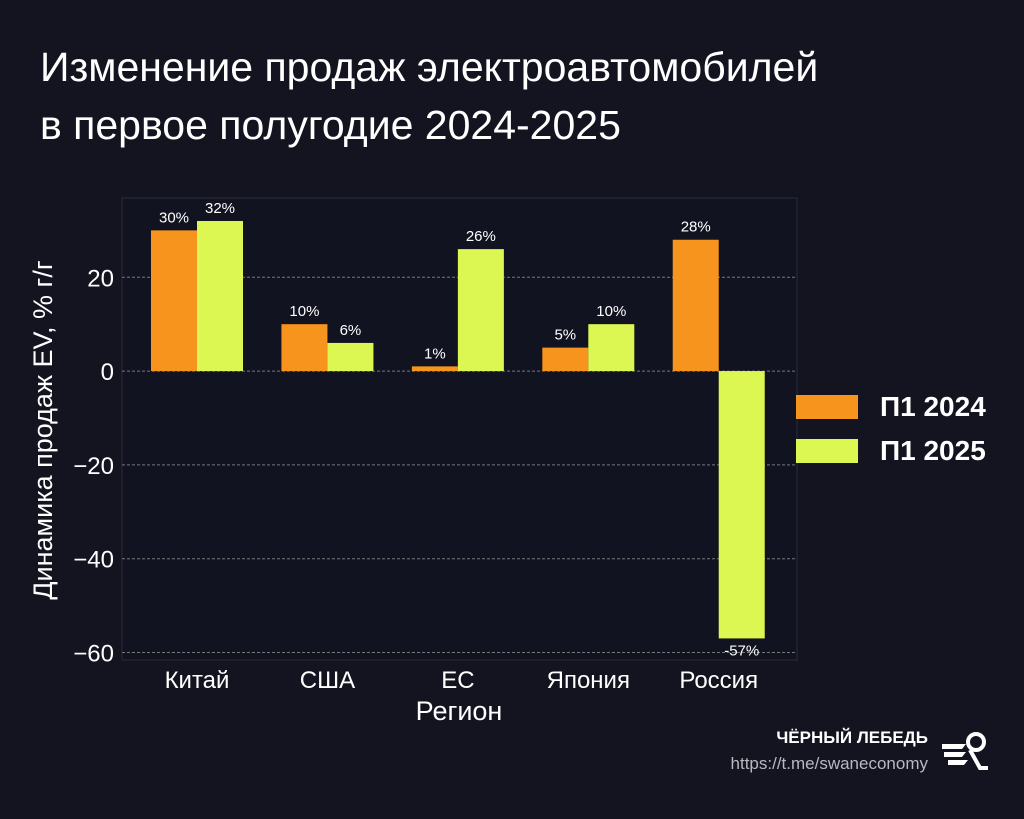 This screenshot has height=819, width=1024. What do you see at coordinates (93, 466) in the screenshot?
I see `y-tick-label: −20` at bounding box center [93, 466].